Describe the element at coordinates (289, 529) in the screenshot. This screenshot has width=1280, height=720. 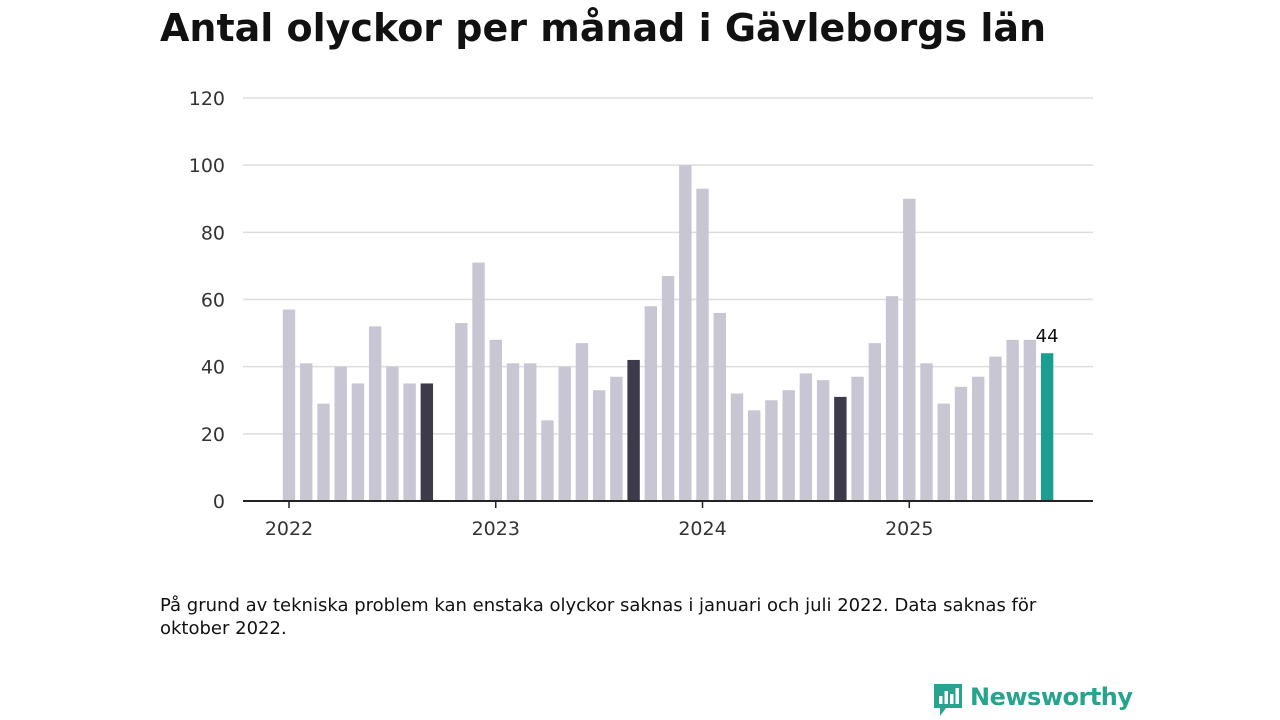
I see `x-tick-label-2022: 2022` at that location.